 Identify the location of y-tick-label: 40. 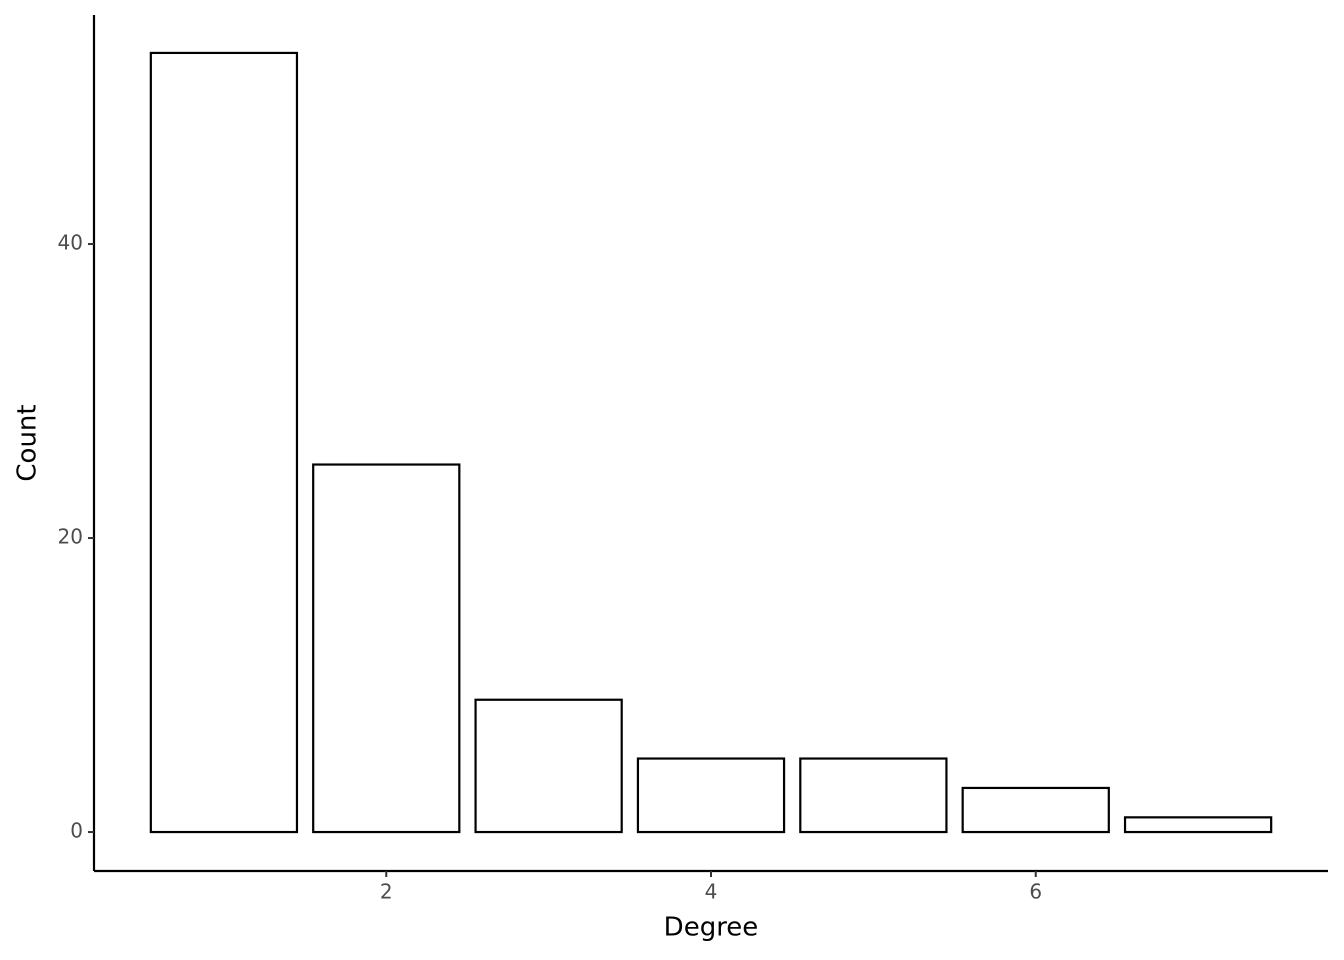
(70, 243).